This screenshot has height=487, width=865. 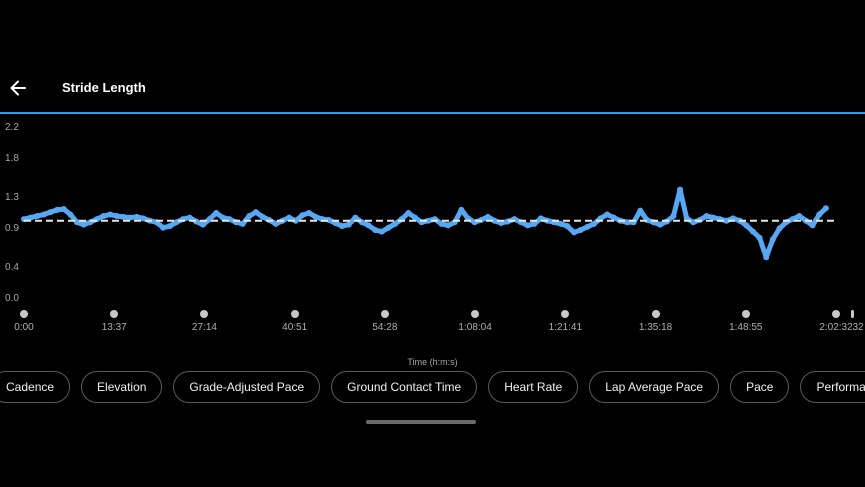 I want to click on header-divider, so click(x=432, y=113).